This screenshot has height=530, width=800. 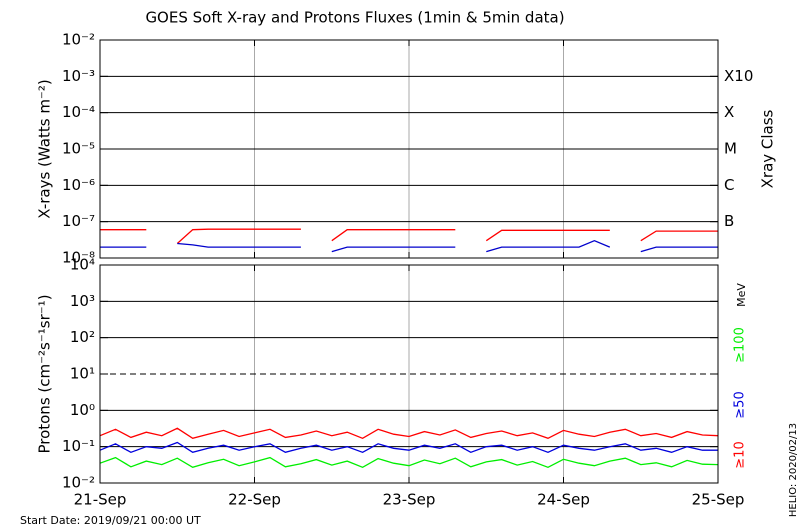 What do you see at coordinates (254, 500) in the screenshot?
I see `x-tick-label: 22-Sep` at bounding box center [254, 500].